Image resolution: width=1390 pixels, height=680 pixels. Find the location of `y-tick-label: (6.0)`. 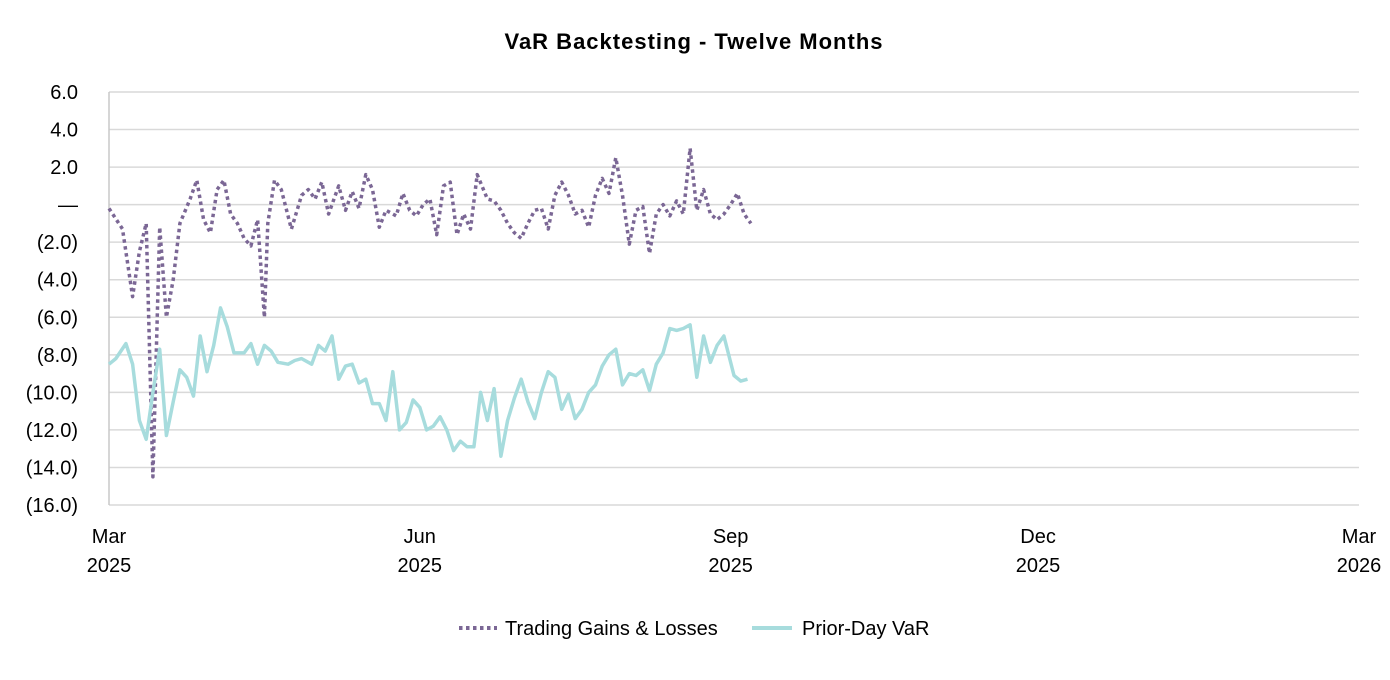

y-tick-label: (6.0) is located at coordinates (57, 318).